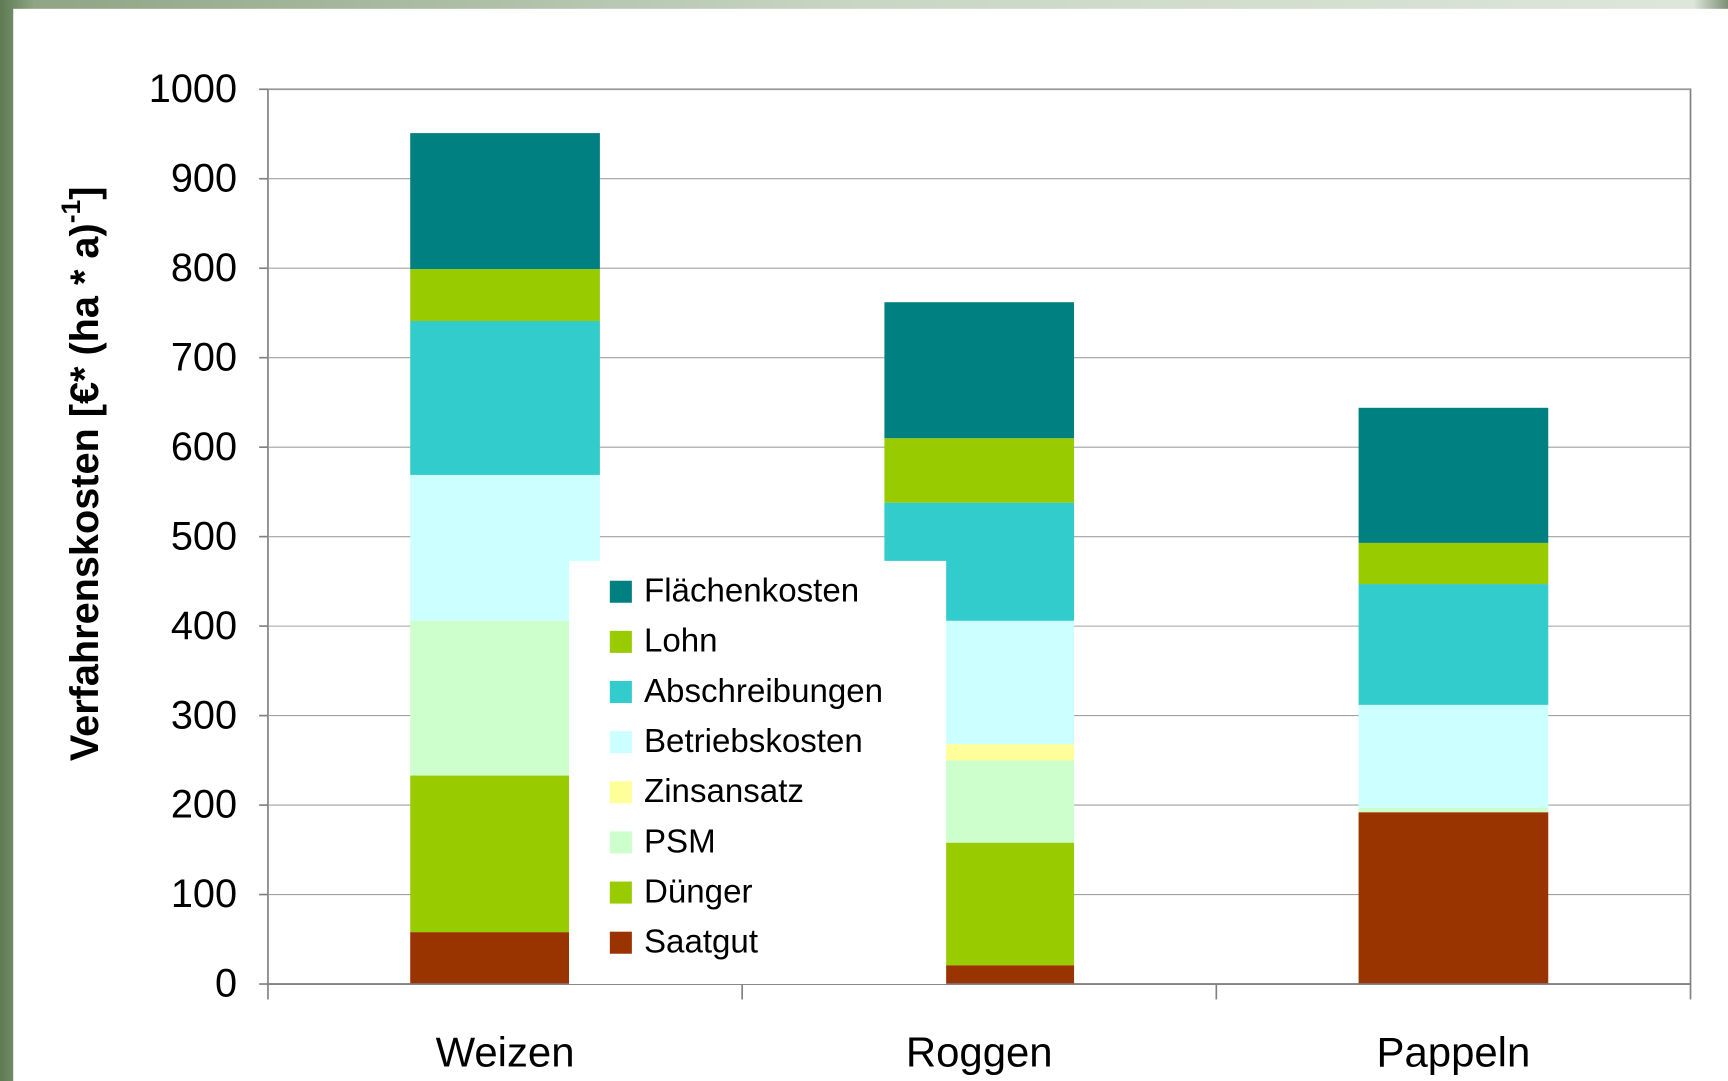 The height and width of the screenshot is (1081, 1728). What do you see at coordinates (204, 447) in the screenshot?
I see `y-tick-label: 600` at bounding box center [204, 447].